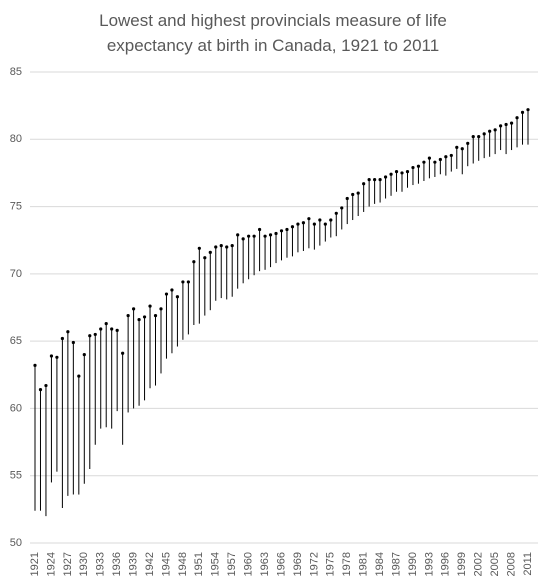 The width and height of the screenshot is (546, 585). Describe the element at coordinates (446, 564) in the screenshot. I see `x-tick-label: 1996` at that location.